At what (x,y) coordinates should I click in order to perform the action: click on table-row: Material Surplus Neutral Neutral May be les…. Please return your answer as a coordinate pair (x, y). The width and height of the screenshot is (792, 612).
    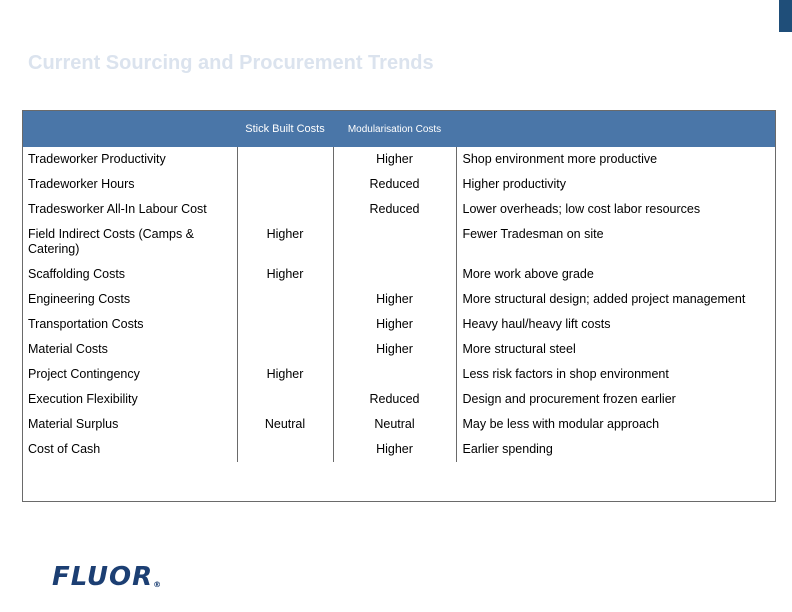
    Looking at the image, I should click on (399, 424).